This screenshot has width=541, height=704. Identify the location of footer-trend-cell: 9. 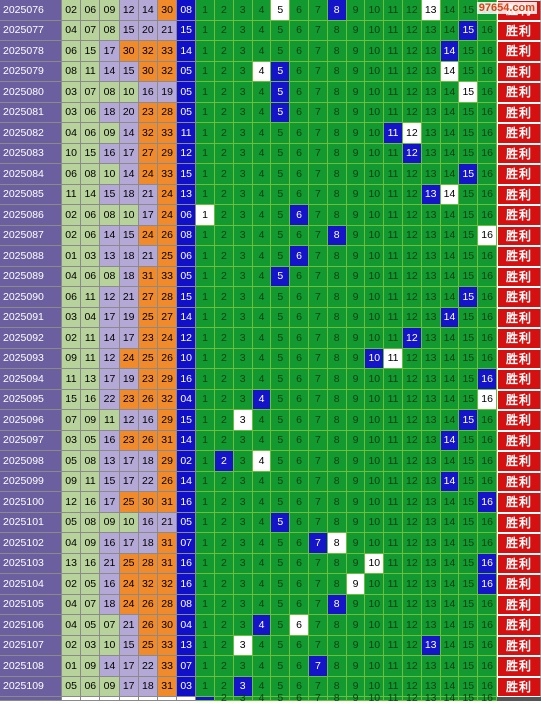
(356, 698).